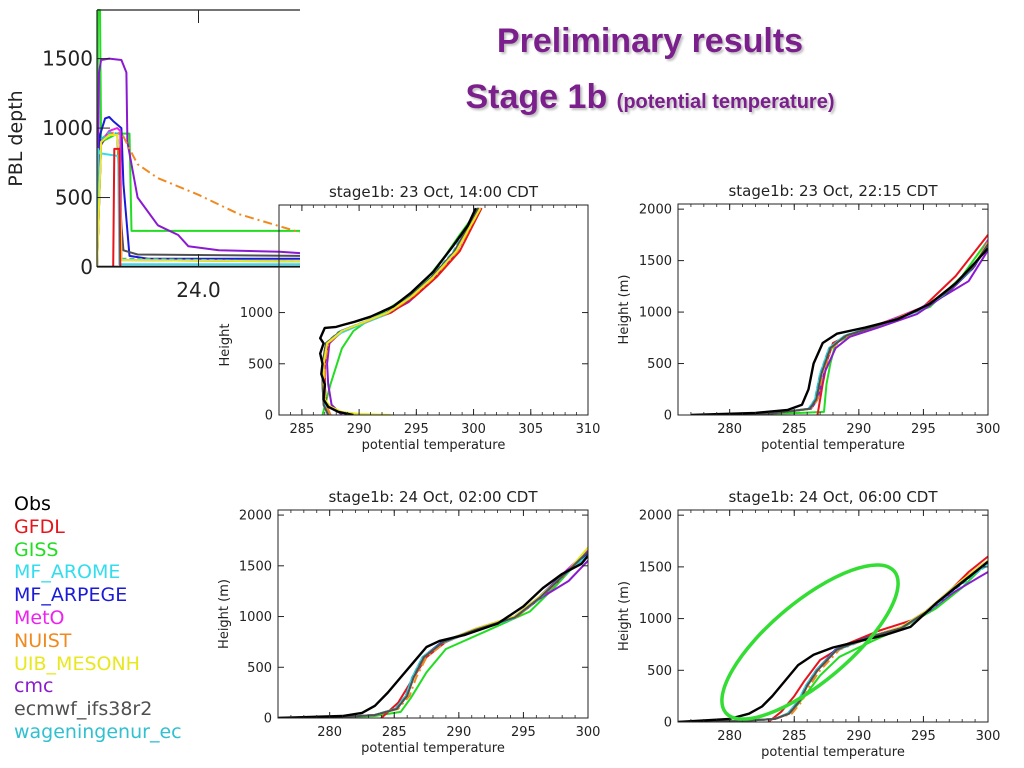 The width and height of the screenshot is (1024, 768). I want to click on legend-item: wageningenur_ec, so click(98, 731).